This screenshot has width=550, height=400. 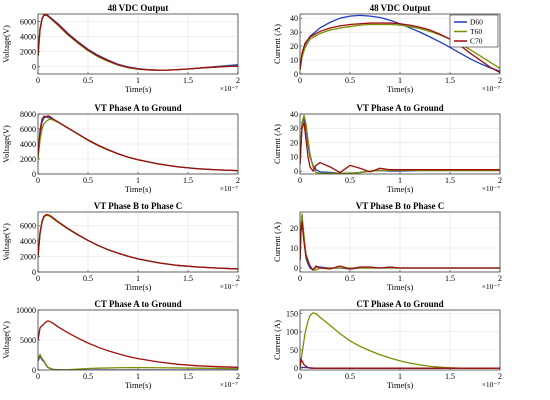 I want to click on y-tick-label: 150, so click(x=292, y=313).